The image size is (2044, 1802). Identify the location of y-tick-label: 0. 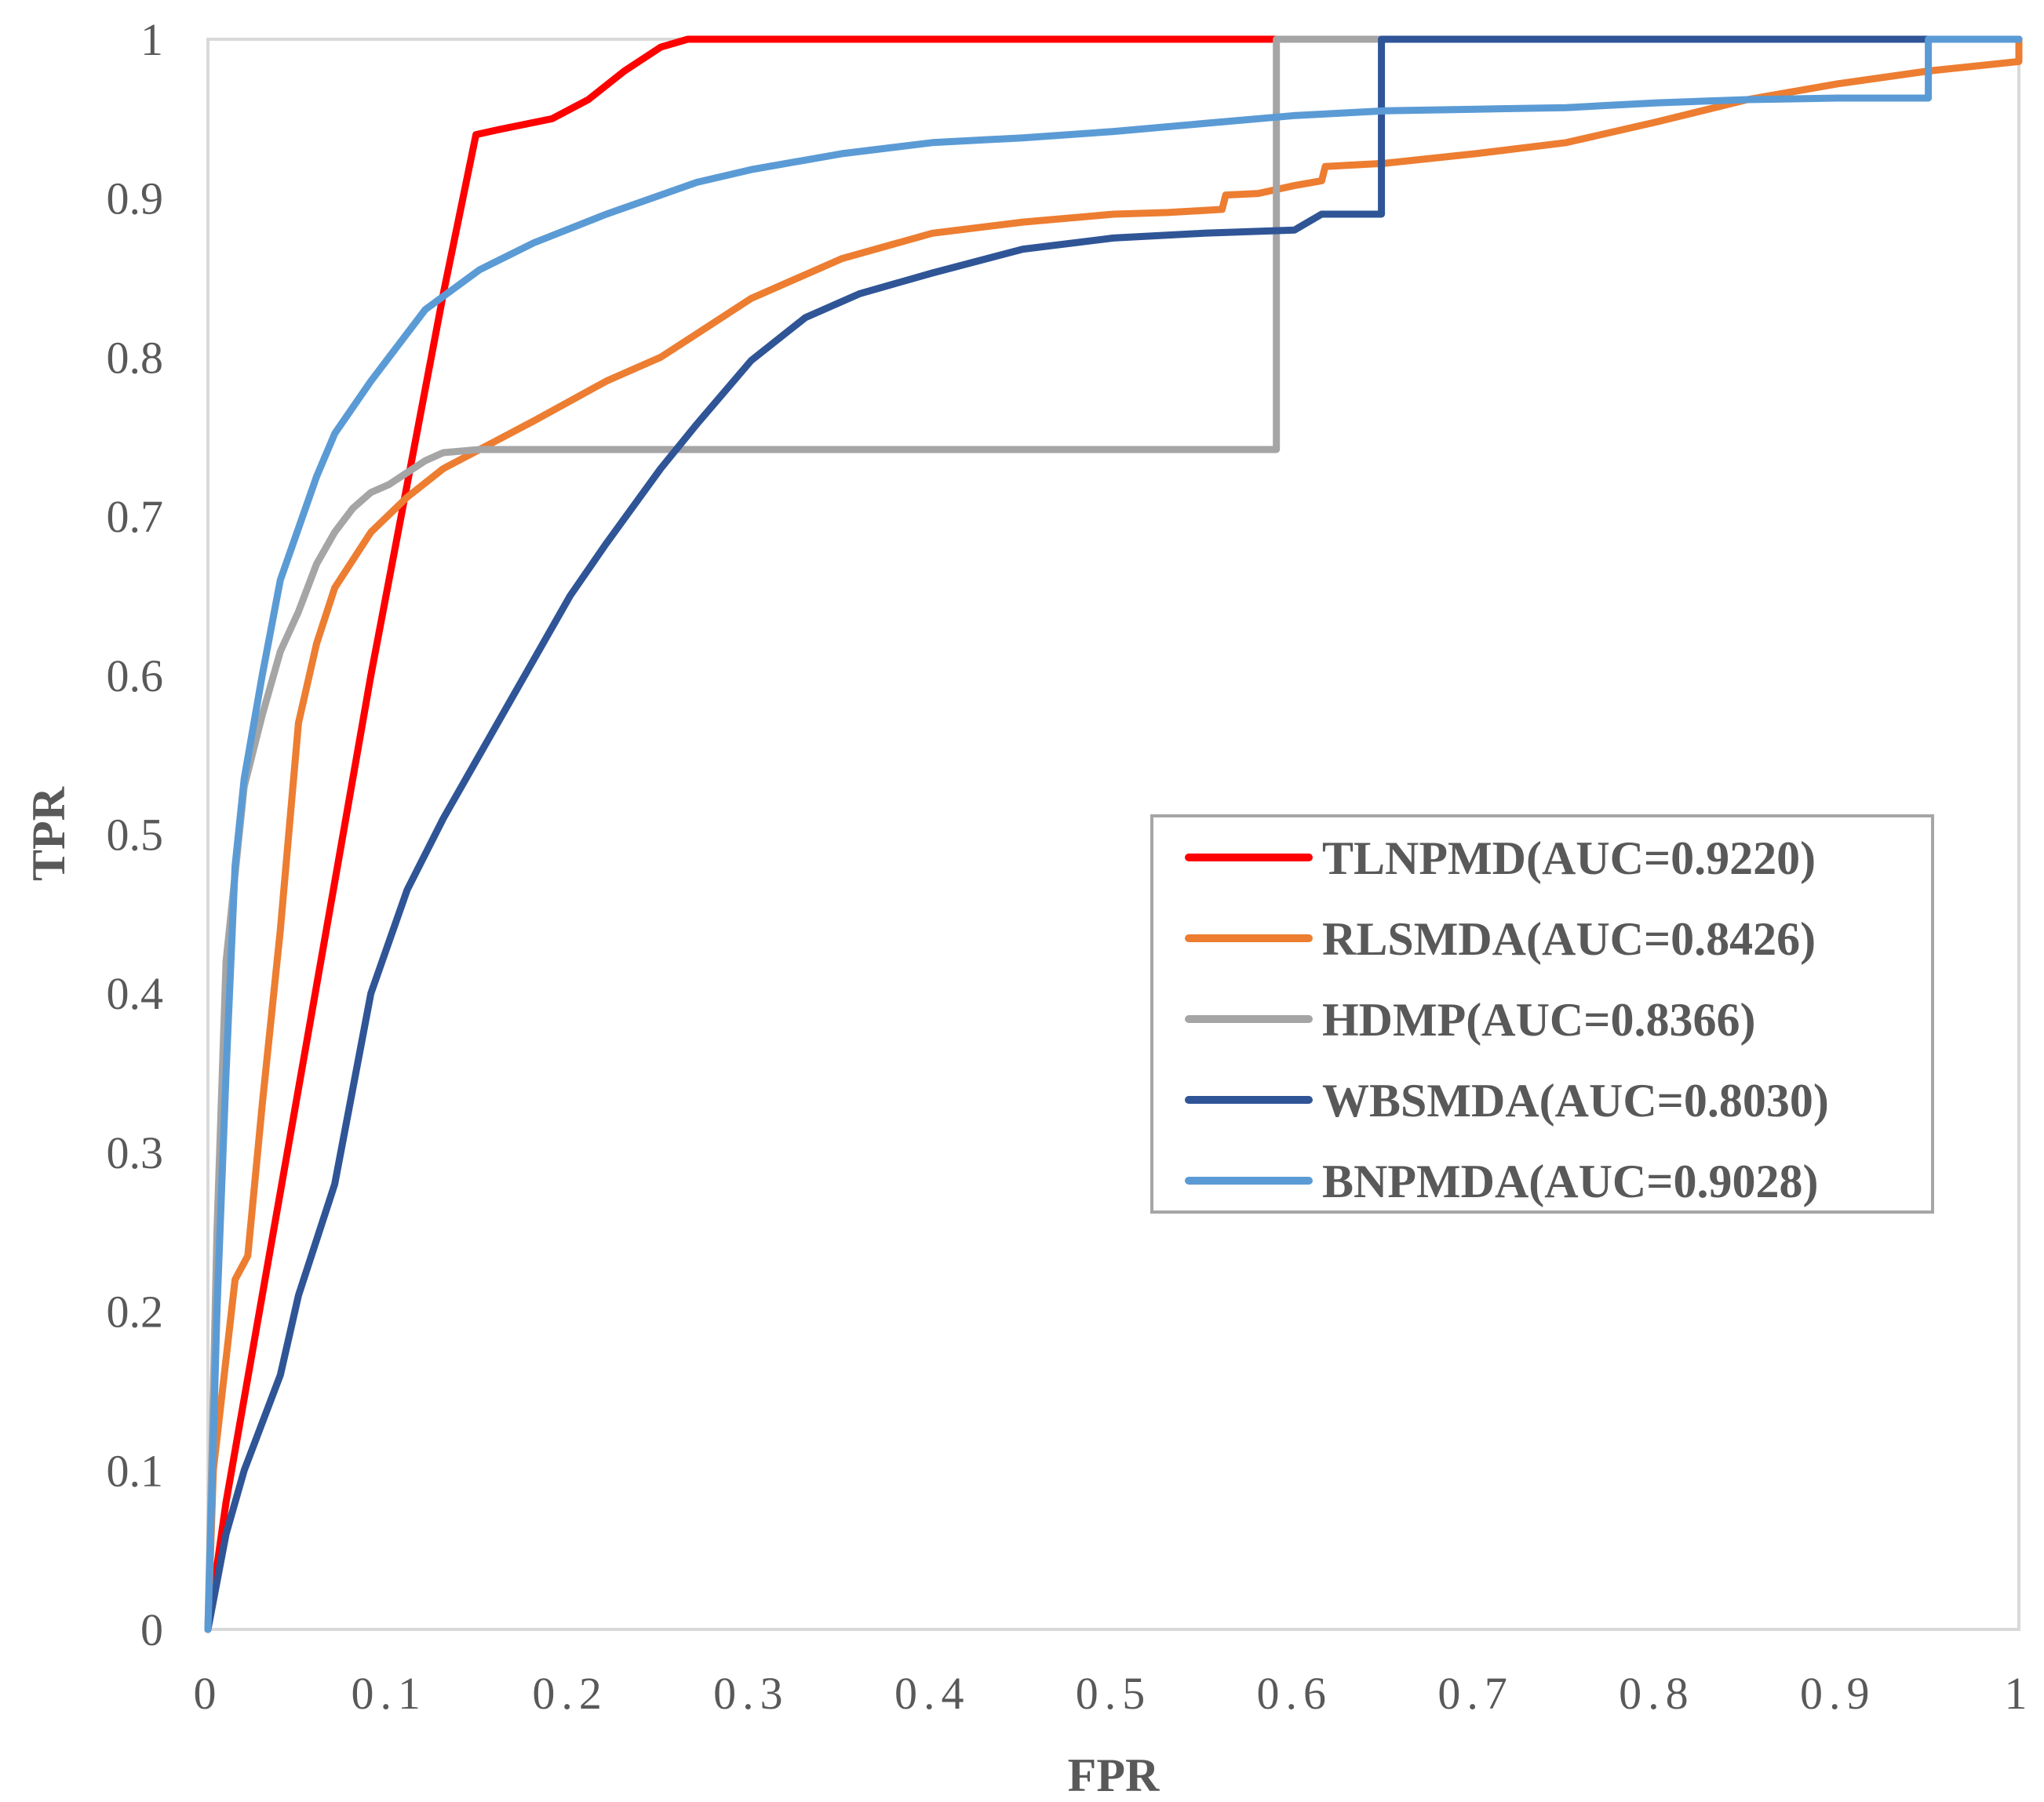
(151, 1629).